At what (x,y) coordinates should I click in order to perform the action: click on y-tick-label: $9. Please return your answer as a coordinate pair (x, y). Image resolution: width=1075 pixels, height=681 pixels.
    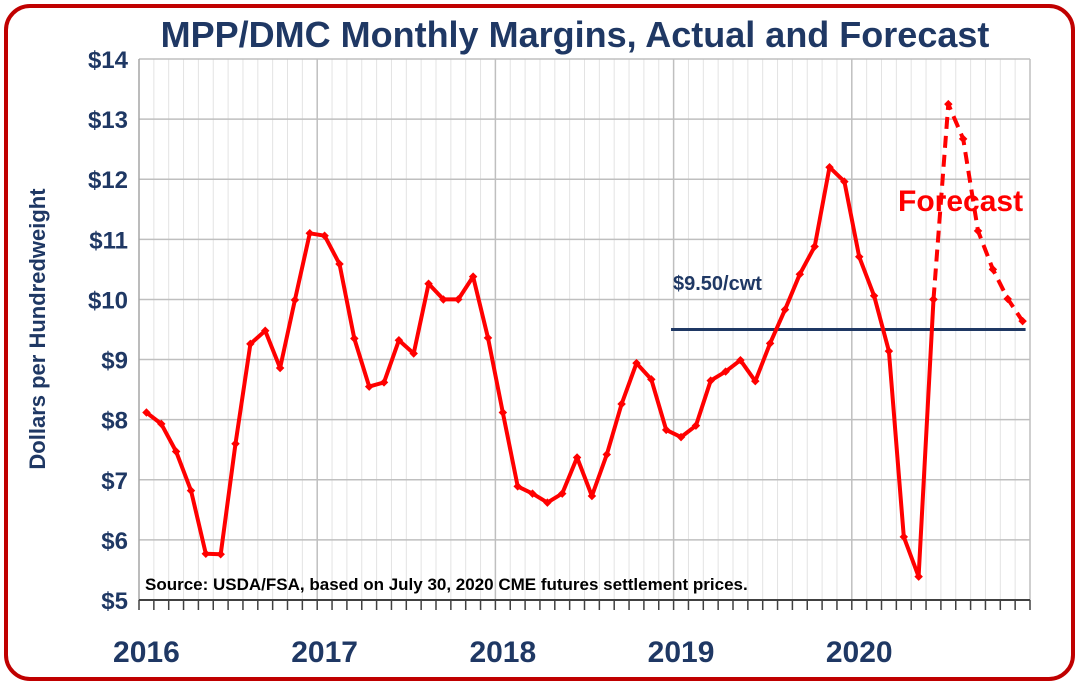
    Looking at the image, I should click on (114, 361).